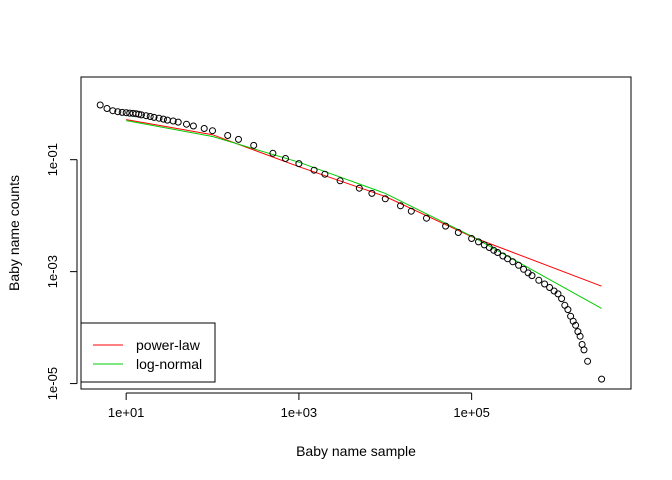 Image resolution: width=672 pixels, height=480 pixels. I want to click on legend-label-power-law: power-law, so click(168, 345).